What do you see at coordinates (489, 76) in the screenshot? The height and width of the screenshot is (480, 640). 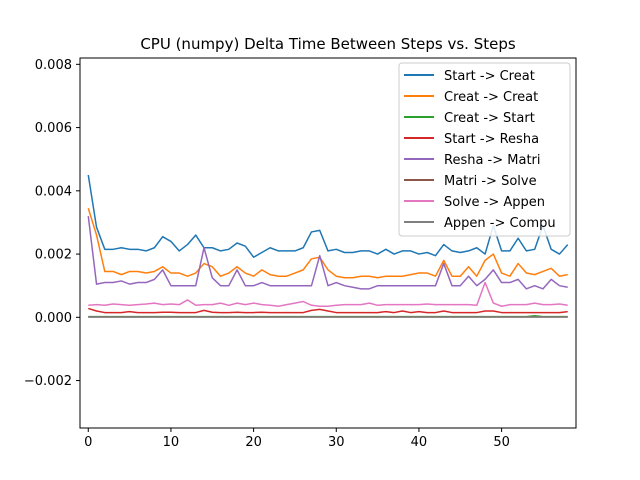 I see `legend-label-0: Start -> Creat` at bounding box center [489, 76].